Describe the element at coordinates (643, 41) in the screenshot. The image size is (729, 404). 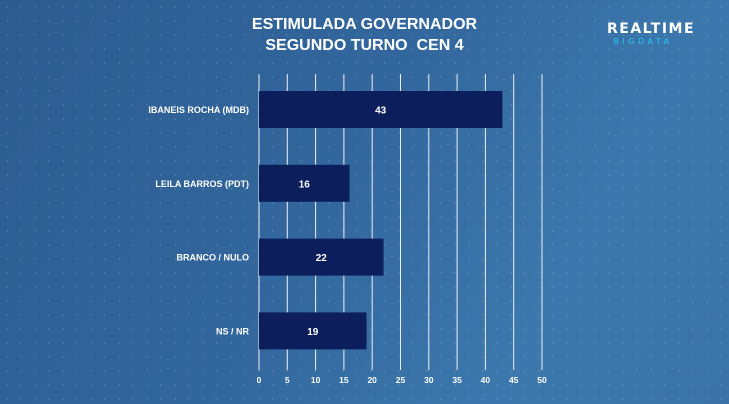
I see `logo-tagline: BIGDATA` at that location.